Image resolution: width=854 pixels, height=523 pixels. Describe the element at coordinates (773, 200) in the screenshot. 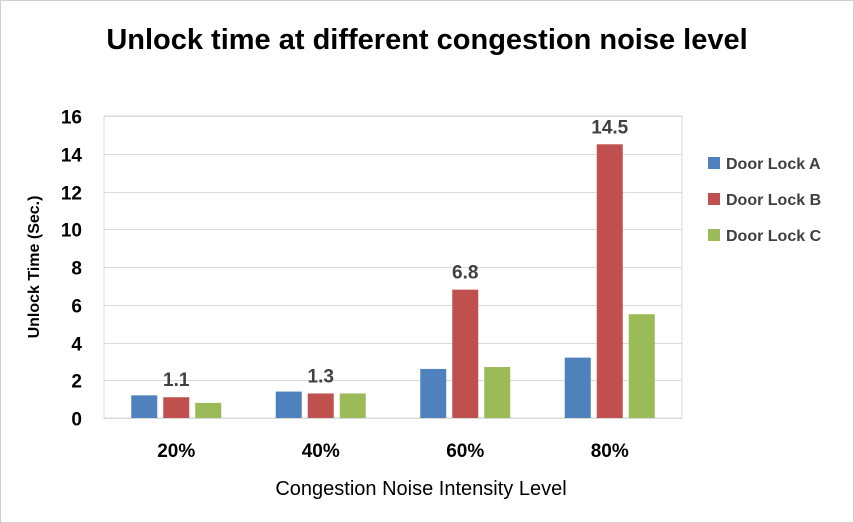

I see `legend-entry: Door Lock B` at that location.